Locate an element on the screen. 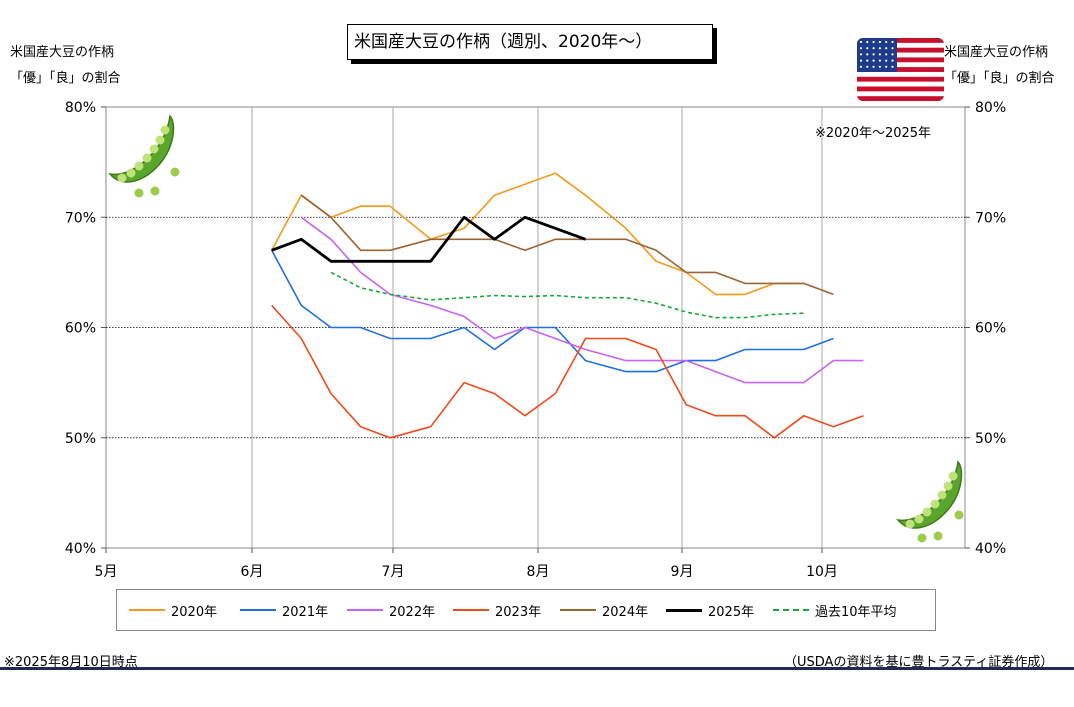 Image resolution: width=1074 pixels, height=707 pixels. x-tick-label: 5月 is located at coordinates (106, 572).